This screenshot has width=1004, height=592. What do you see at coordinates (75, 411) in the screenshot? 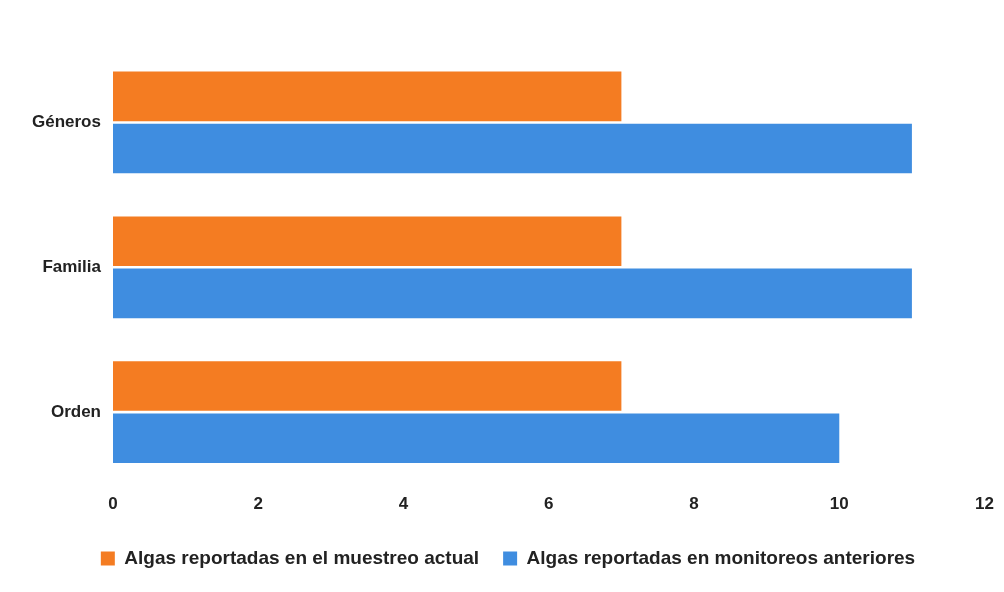
I see `y-tick-label: Orden` at bounding box center [75, 411].